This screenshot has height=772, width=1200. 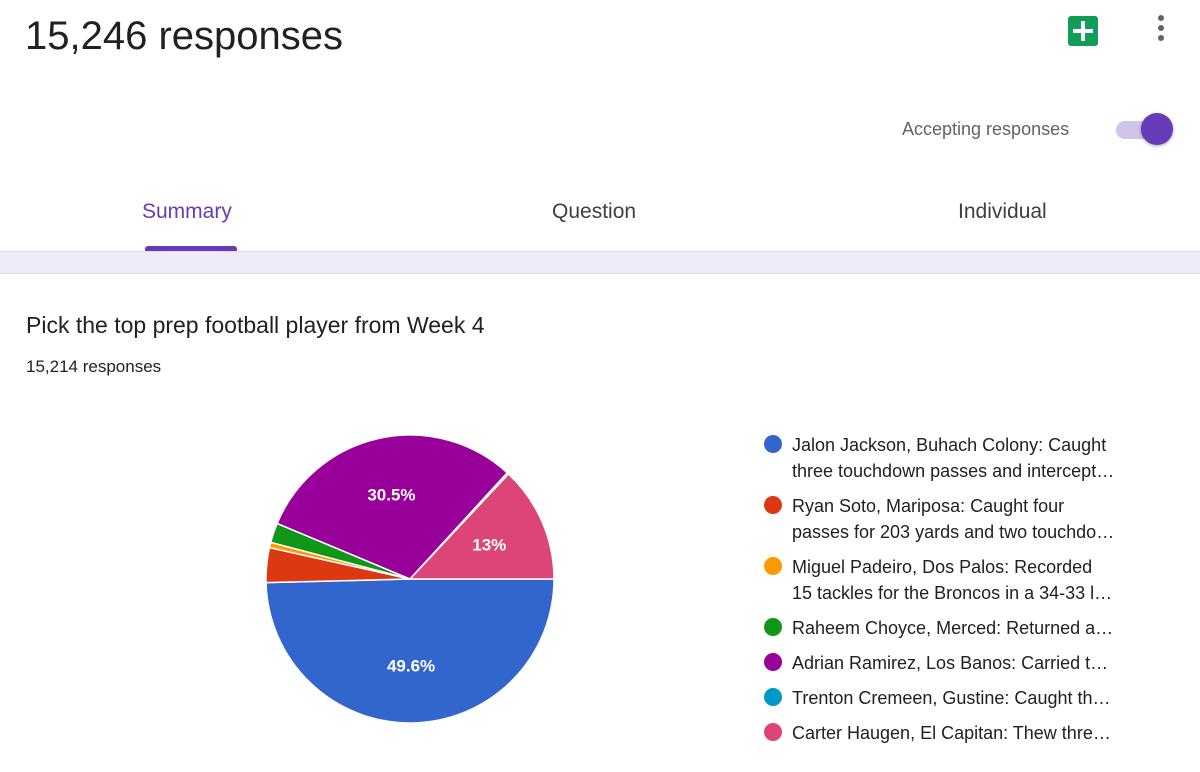 What do you see at coordinates (411, 665) in the screenshot?
I see `pie-slice-label: 49.6%` at bounding box center [411, 665].